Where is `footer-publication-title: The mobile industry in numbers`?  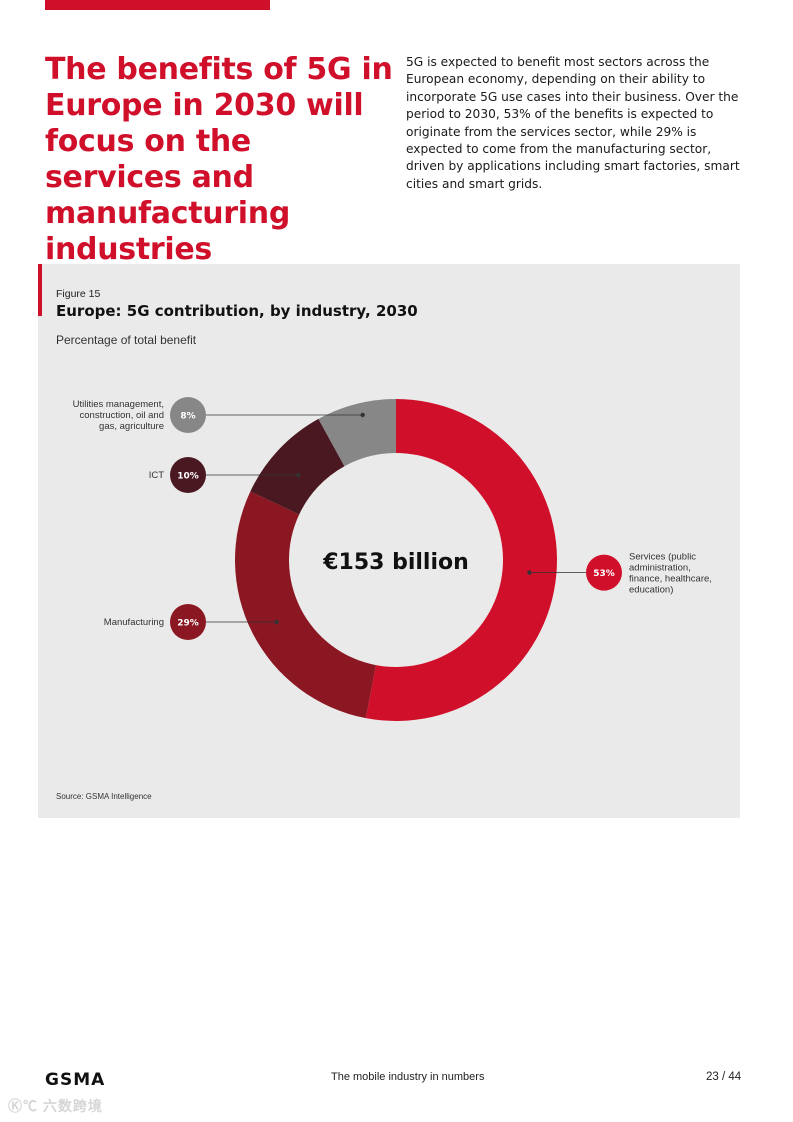 footer-publication-title: The mobile industry in numbers is located at coordinates (408, 1077).